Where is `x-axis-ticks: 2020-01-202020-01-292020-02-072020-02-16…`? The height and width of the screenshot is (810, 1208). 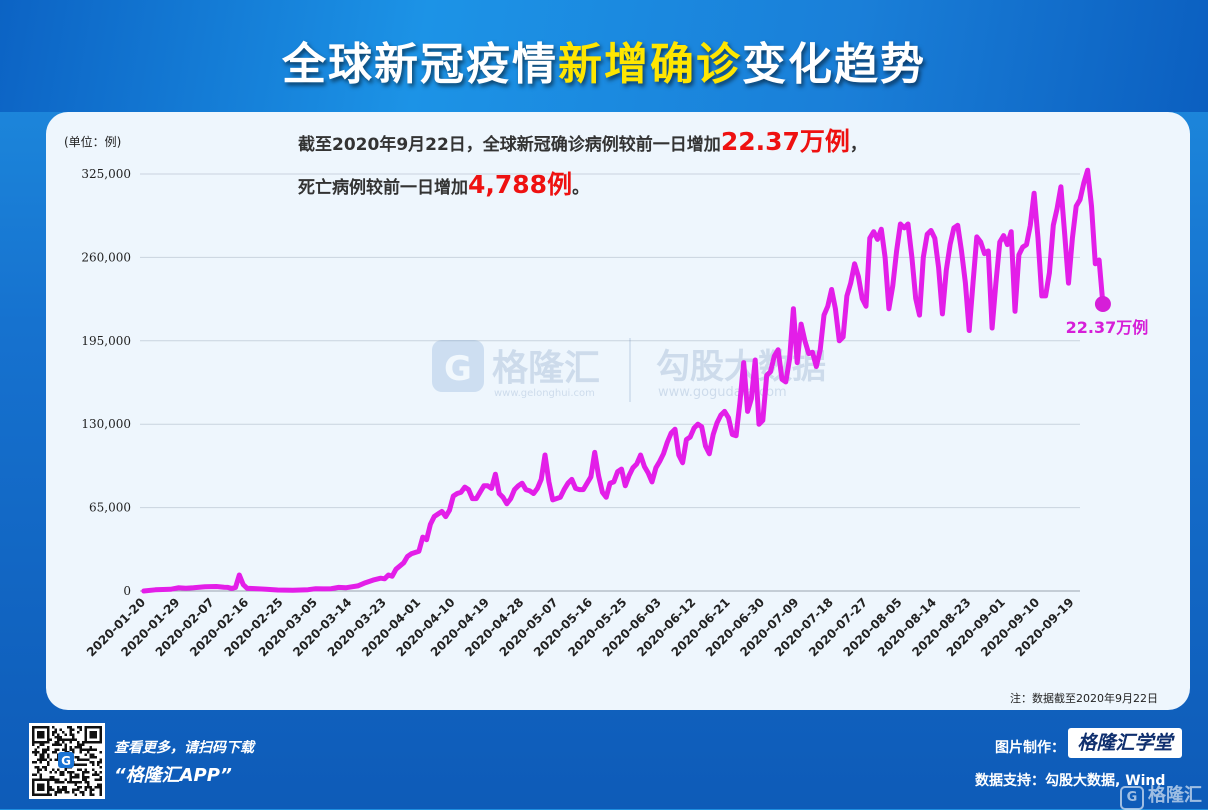 x-axis-ticks: 2020-01-202020-01-292020-02-072020-02-16… is located at coordinates (580, 627).